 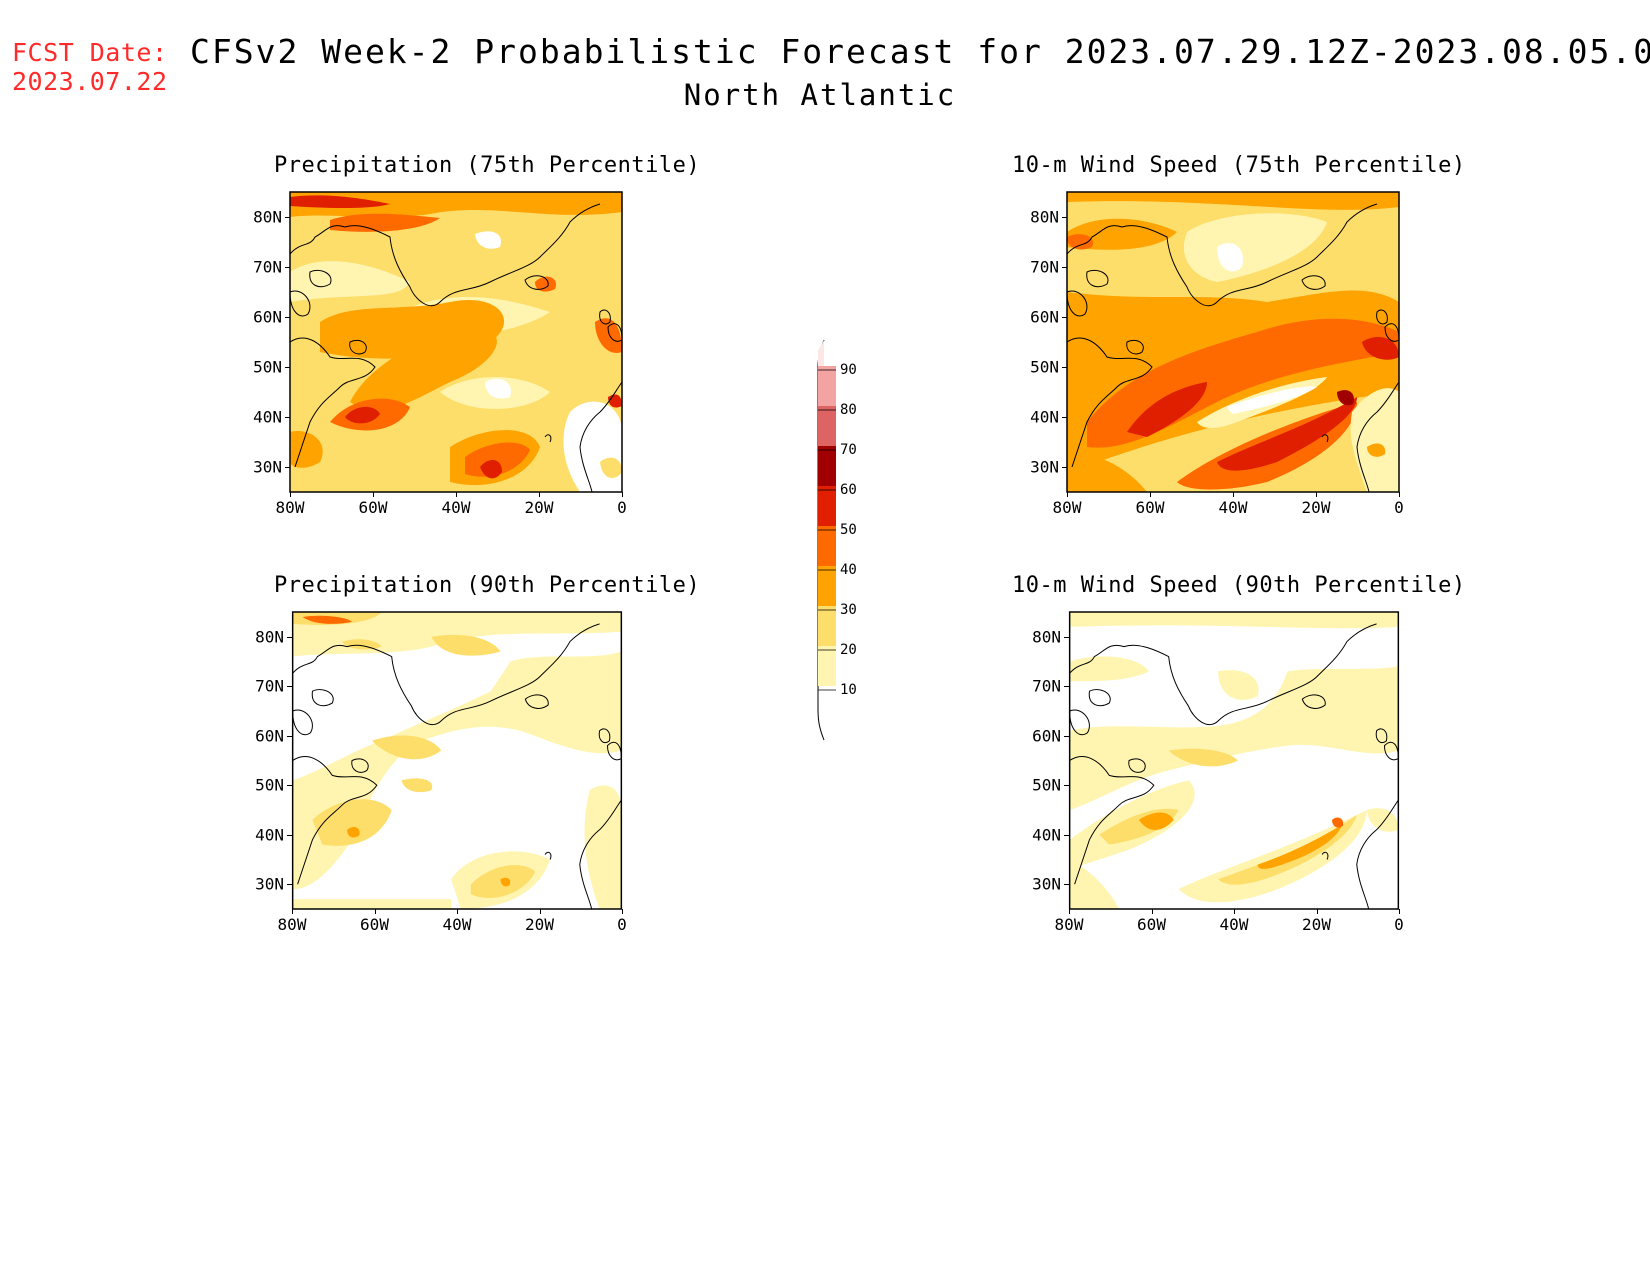 I want to click on map-wind90, so click(x=1234, y=760).